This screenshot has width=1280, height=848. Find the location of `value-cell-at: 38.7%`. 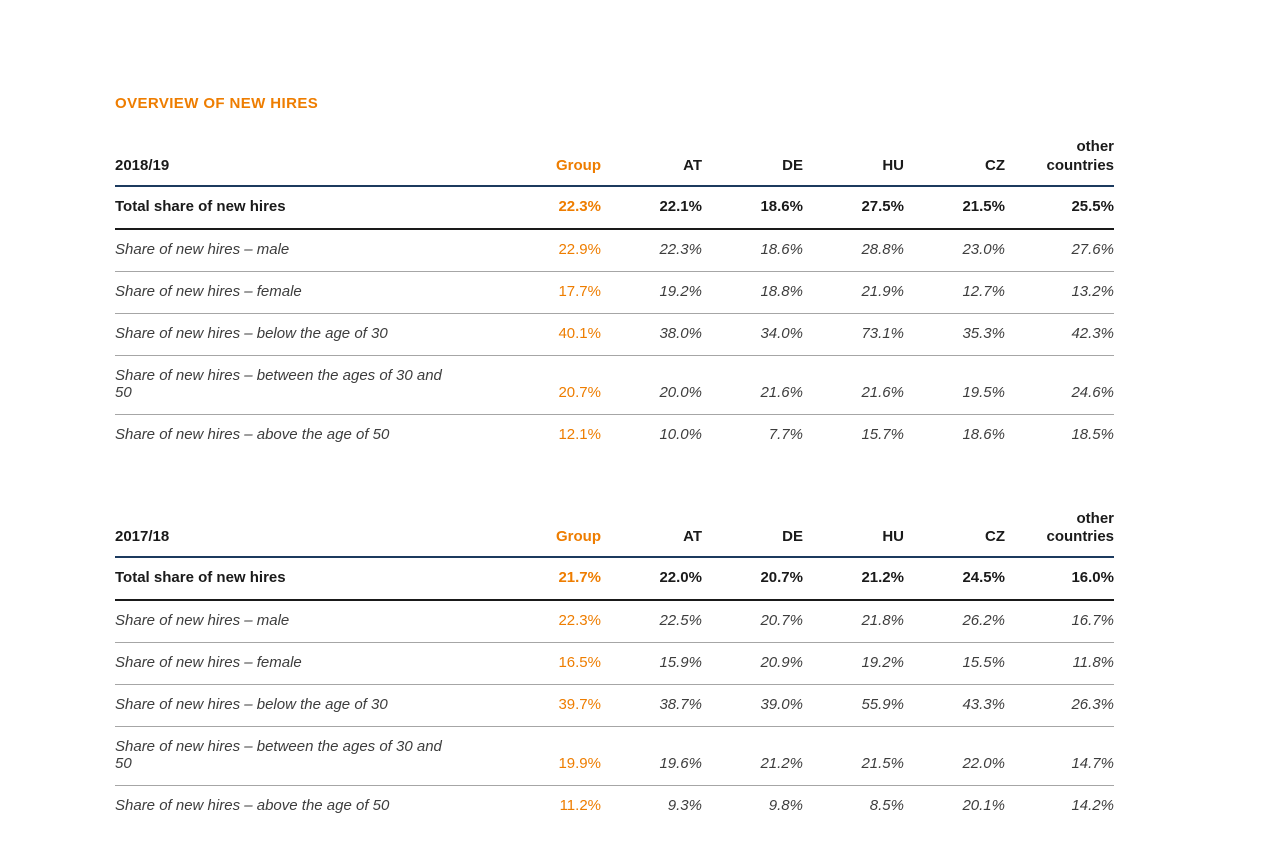

value-cell-at: 38.7% is located at coordinates (680, 704).